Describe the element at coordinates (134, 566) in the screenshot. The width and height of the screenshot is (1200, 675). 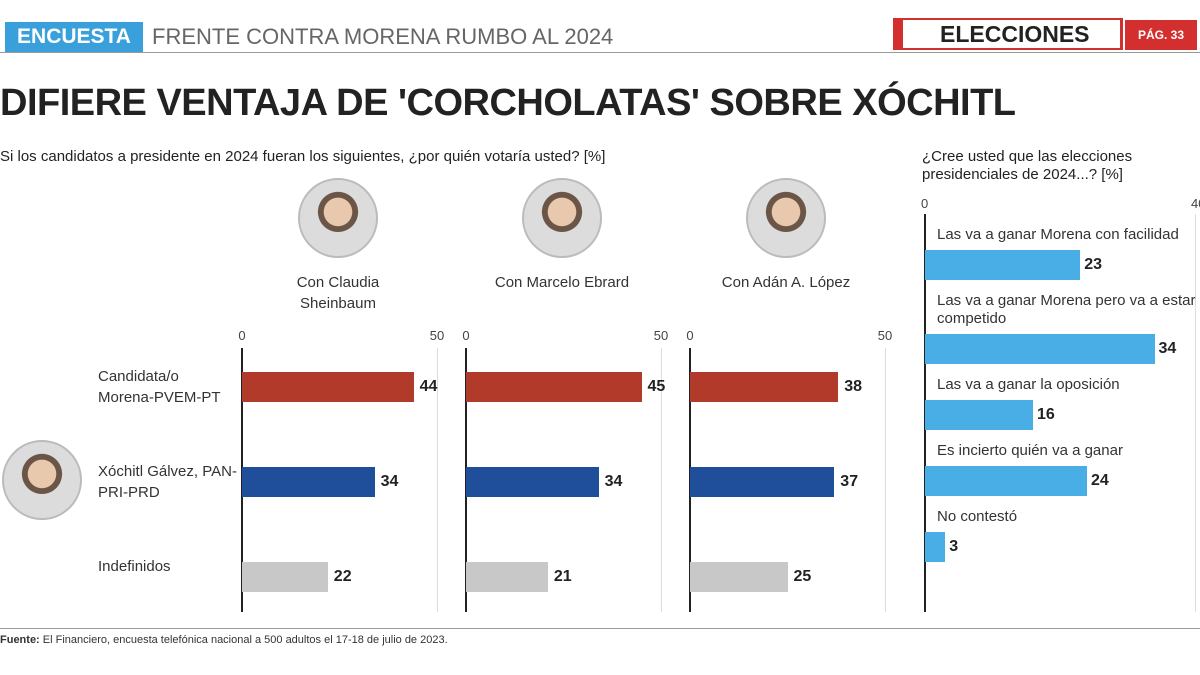
I see `category-label: Indefinidos` at that location.